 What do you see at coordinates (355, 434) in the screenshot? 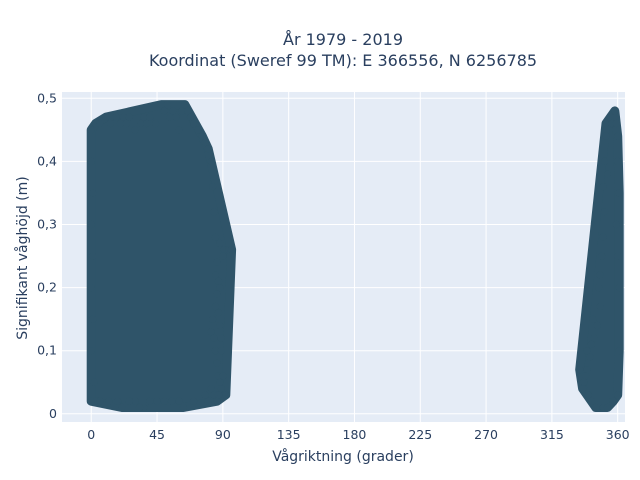
I see `x-tick-label: 180` at bounding box center [355, 434].